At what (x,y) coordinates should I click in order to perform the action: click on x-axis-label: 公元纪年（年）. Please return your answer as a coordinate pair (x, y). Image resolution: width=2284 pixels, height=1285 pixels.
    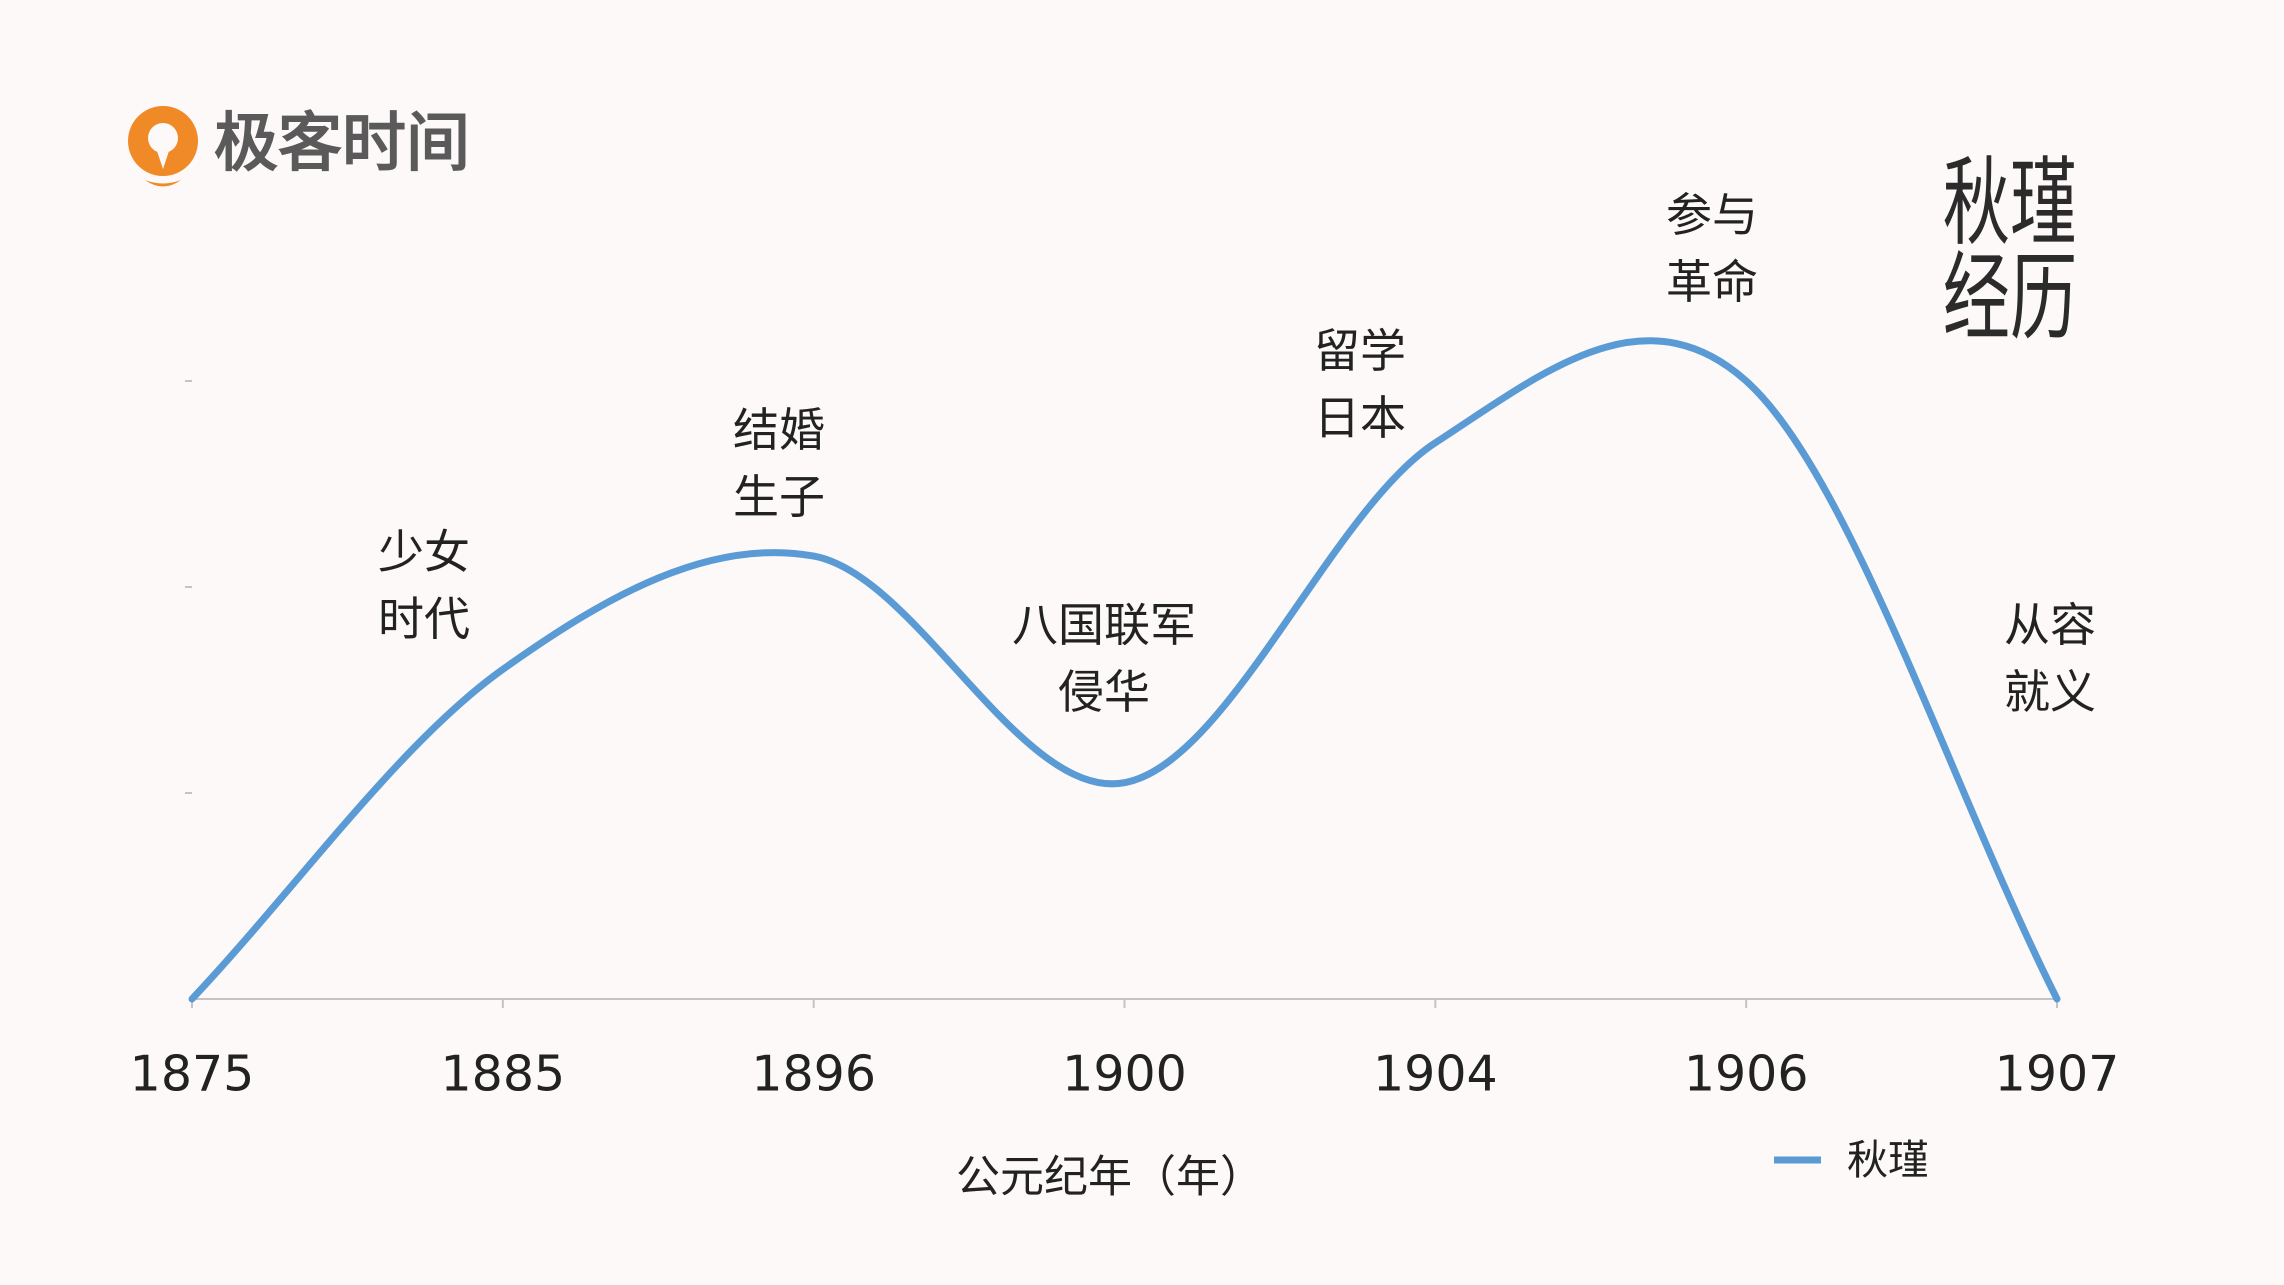
    Looking at the image, I should click on (1110, 1177).